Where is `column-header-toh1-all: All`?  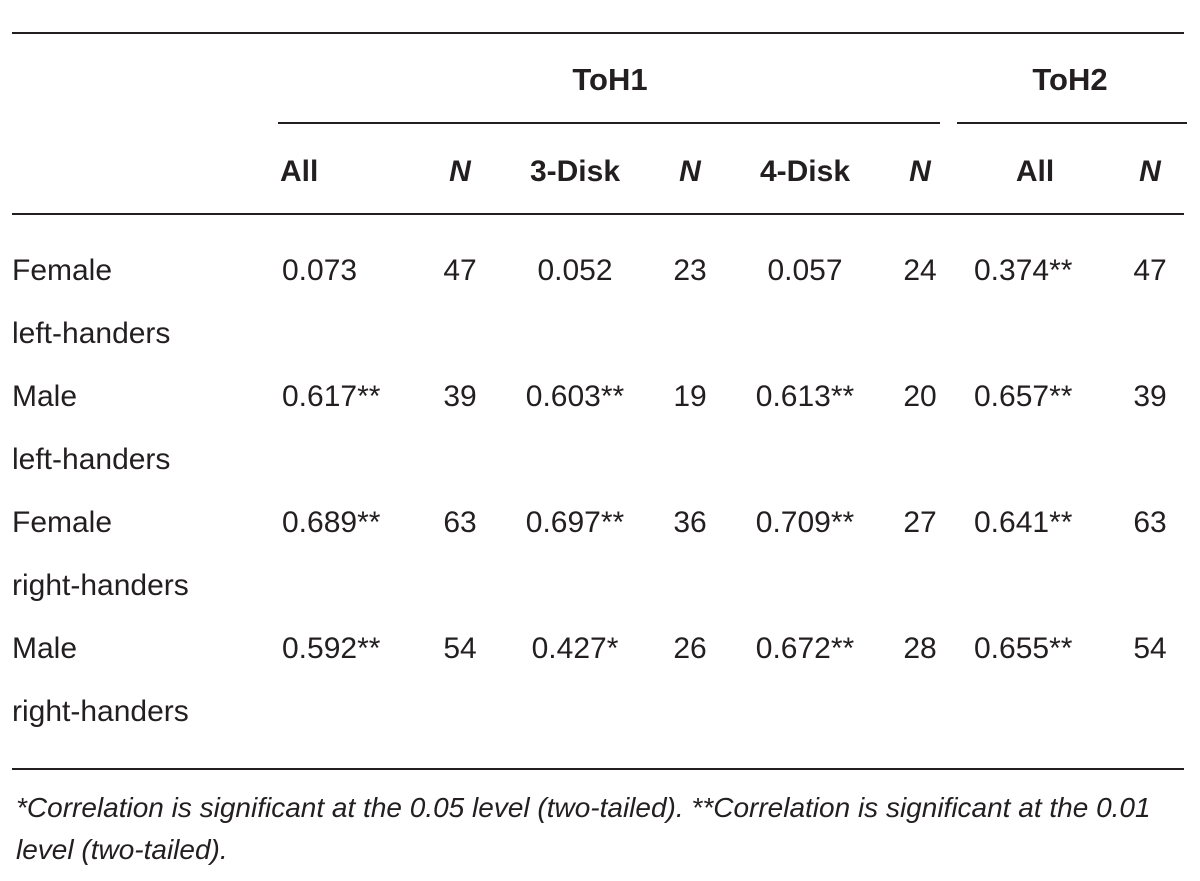
column-header-toh1-all: All is located at coordinates (299, 171).